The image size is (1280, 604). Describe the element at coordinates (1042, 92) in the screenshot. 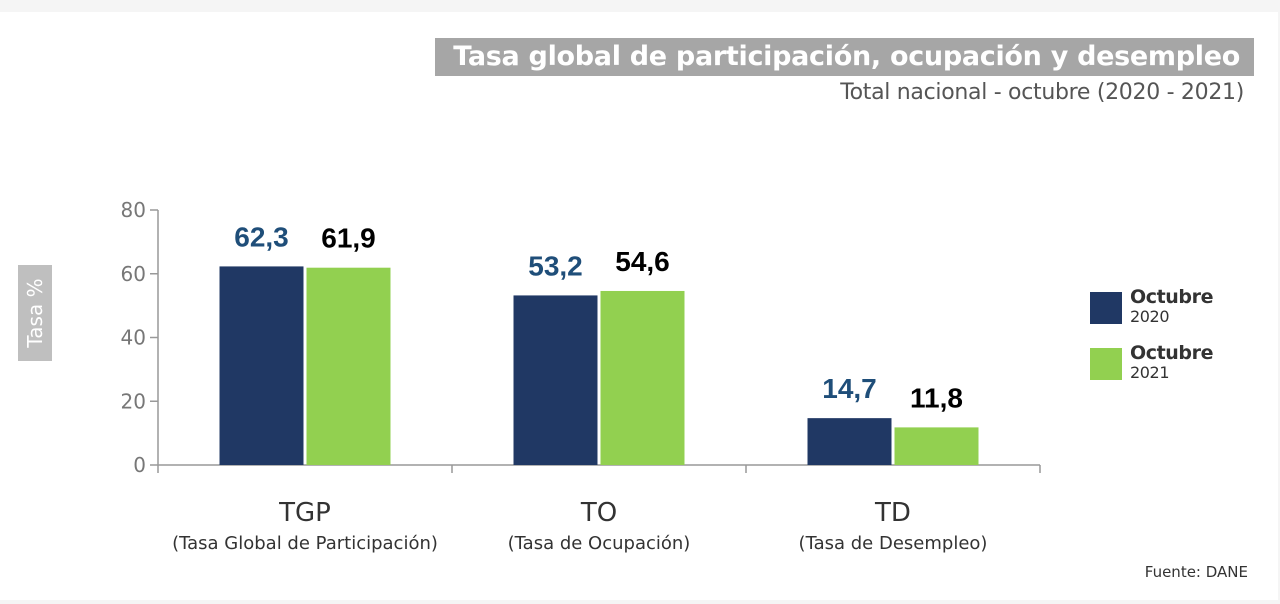

I see `chart-subtitle: Total nacional - octubre (2020 - 2021)` at that location.